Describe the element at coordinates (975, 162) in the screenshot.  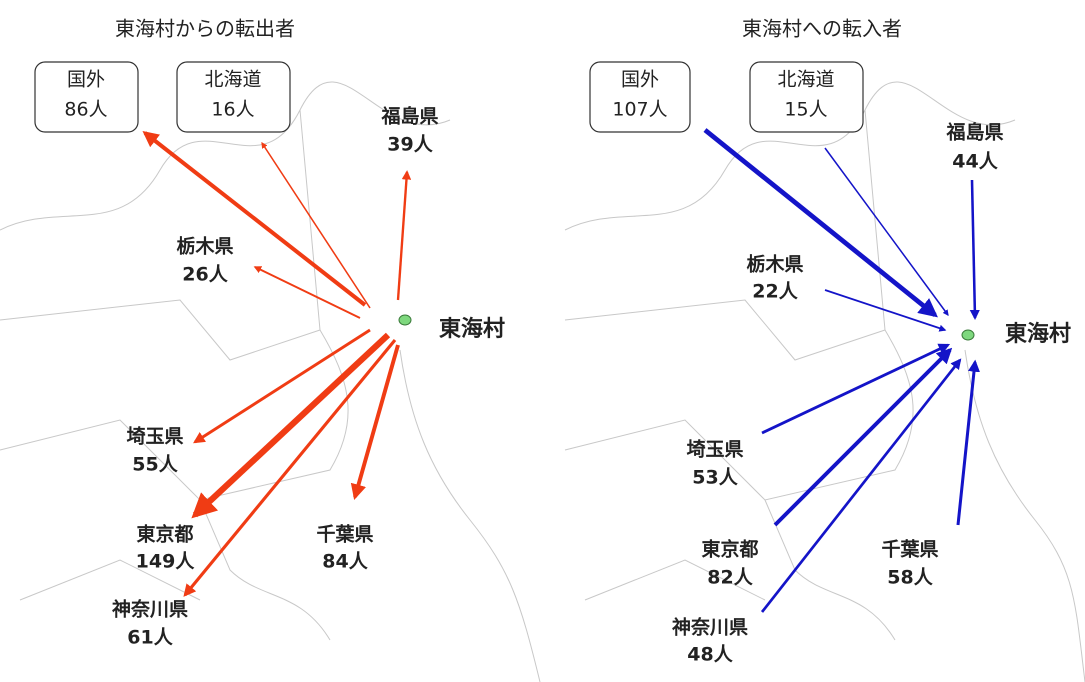
I see `region-count: 44人` at that location.